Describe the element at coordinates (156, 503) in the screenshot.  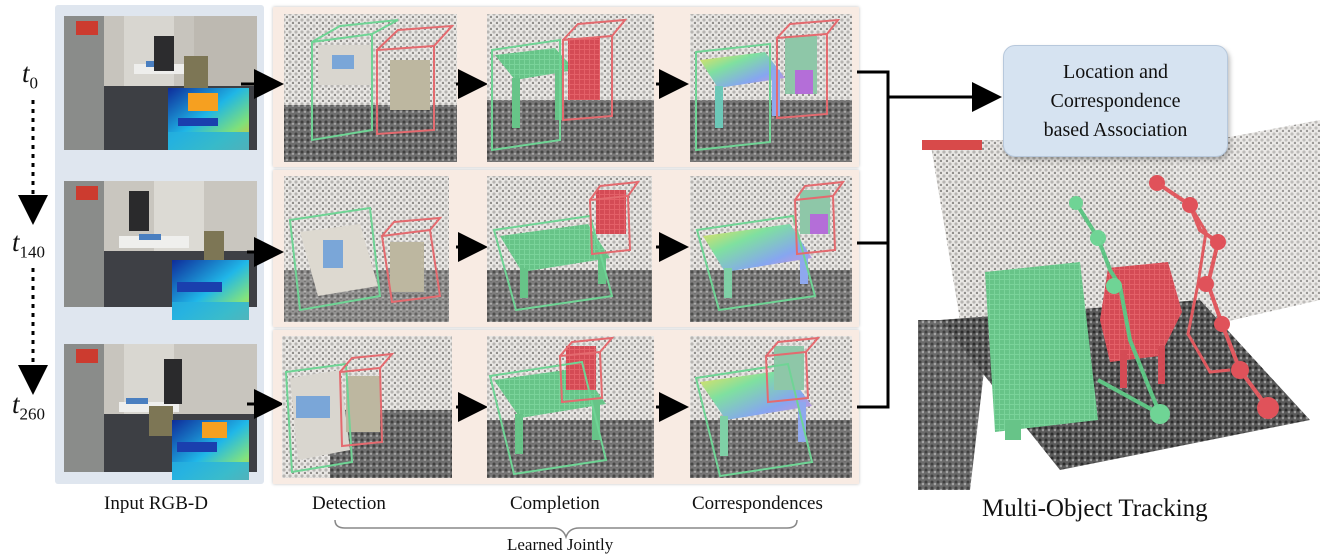
I see `caption-input-rgbd: Input RGB-D` at that location.